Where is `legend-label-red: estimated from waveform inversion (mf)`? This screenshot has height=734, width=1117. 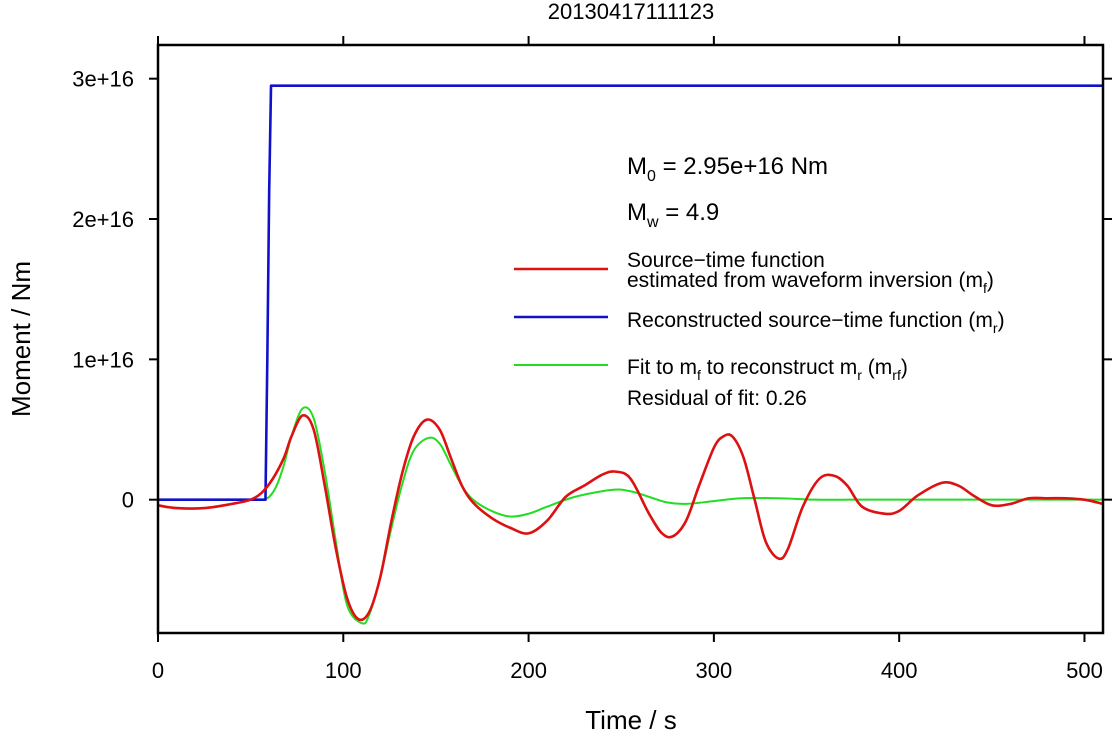
legend-label-red: estimated from waveform inversion (mf) is located at coordinates (810, 282).